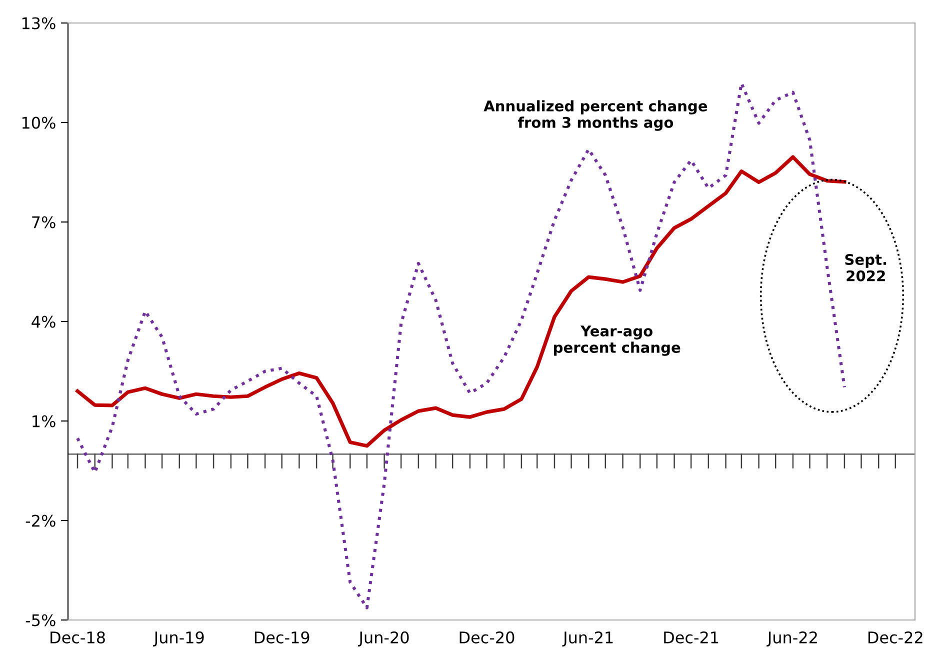 This screenshot has width=937, height=656. I want to click on y-tick-label: 13%, so click(39, 23).